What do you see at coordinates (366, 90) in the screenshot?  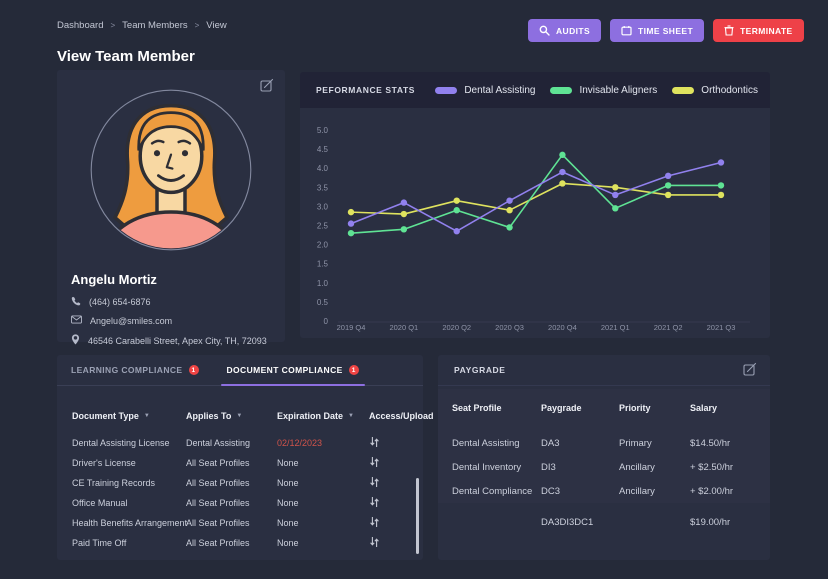 I see `performance-stats-title: PEFORMANCE STATS` at bounding box center [366, 90].